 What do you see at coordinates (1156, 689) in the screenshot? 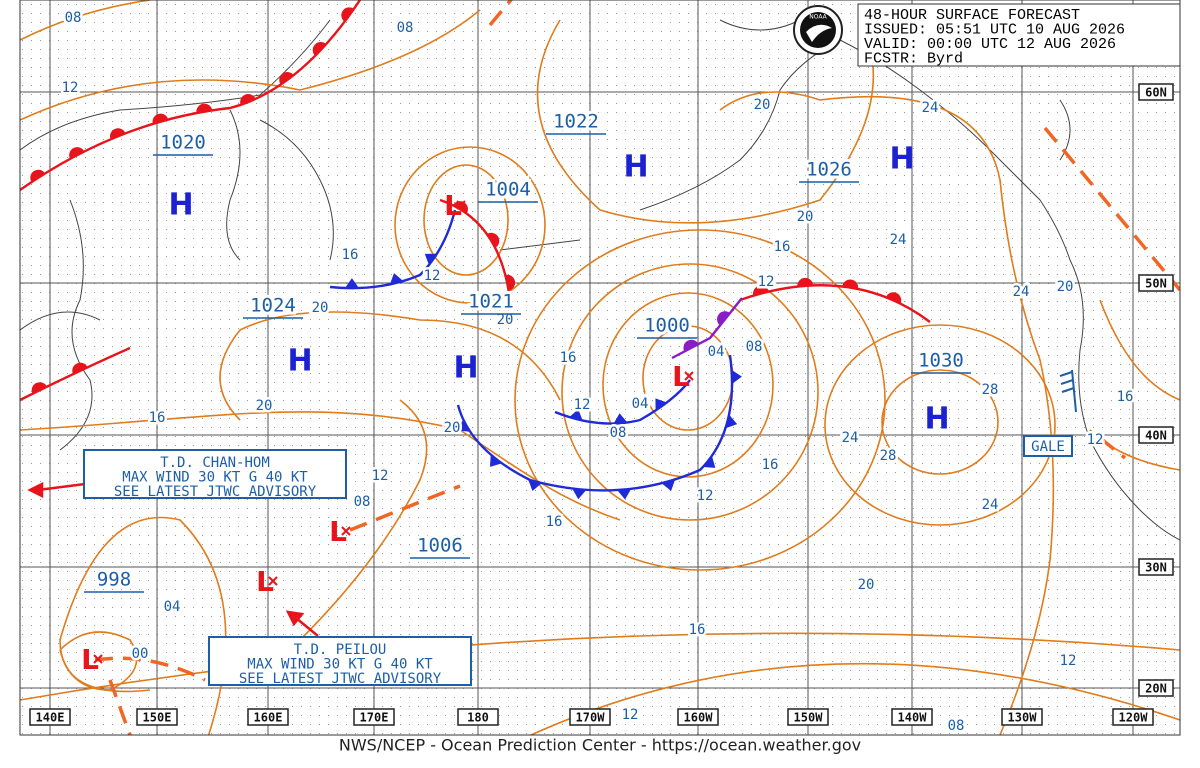
I see `latitude-label: 20N` at bounding box center [1156, 689].